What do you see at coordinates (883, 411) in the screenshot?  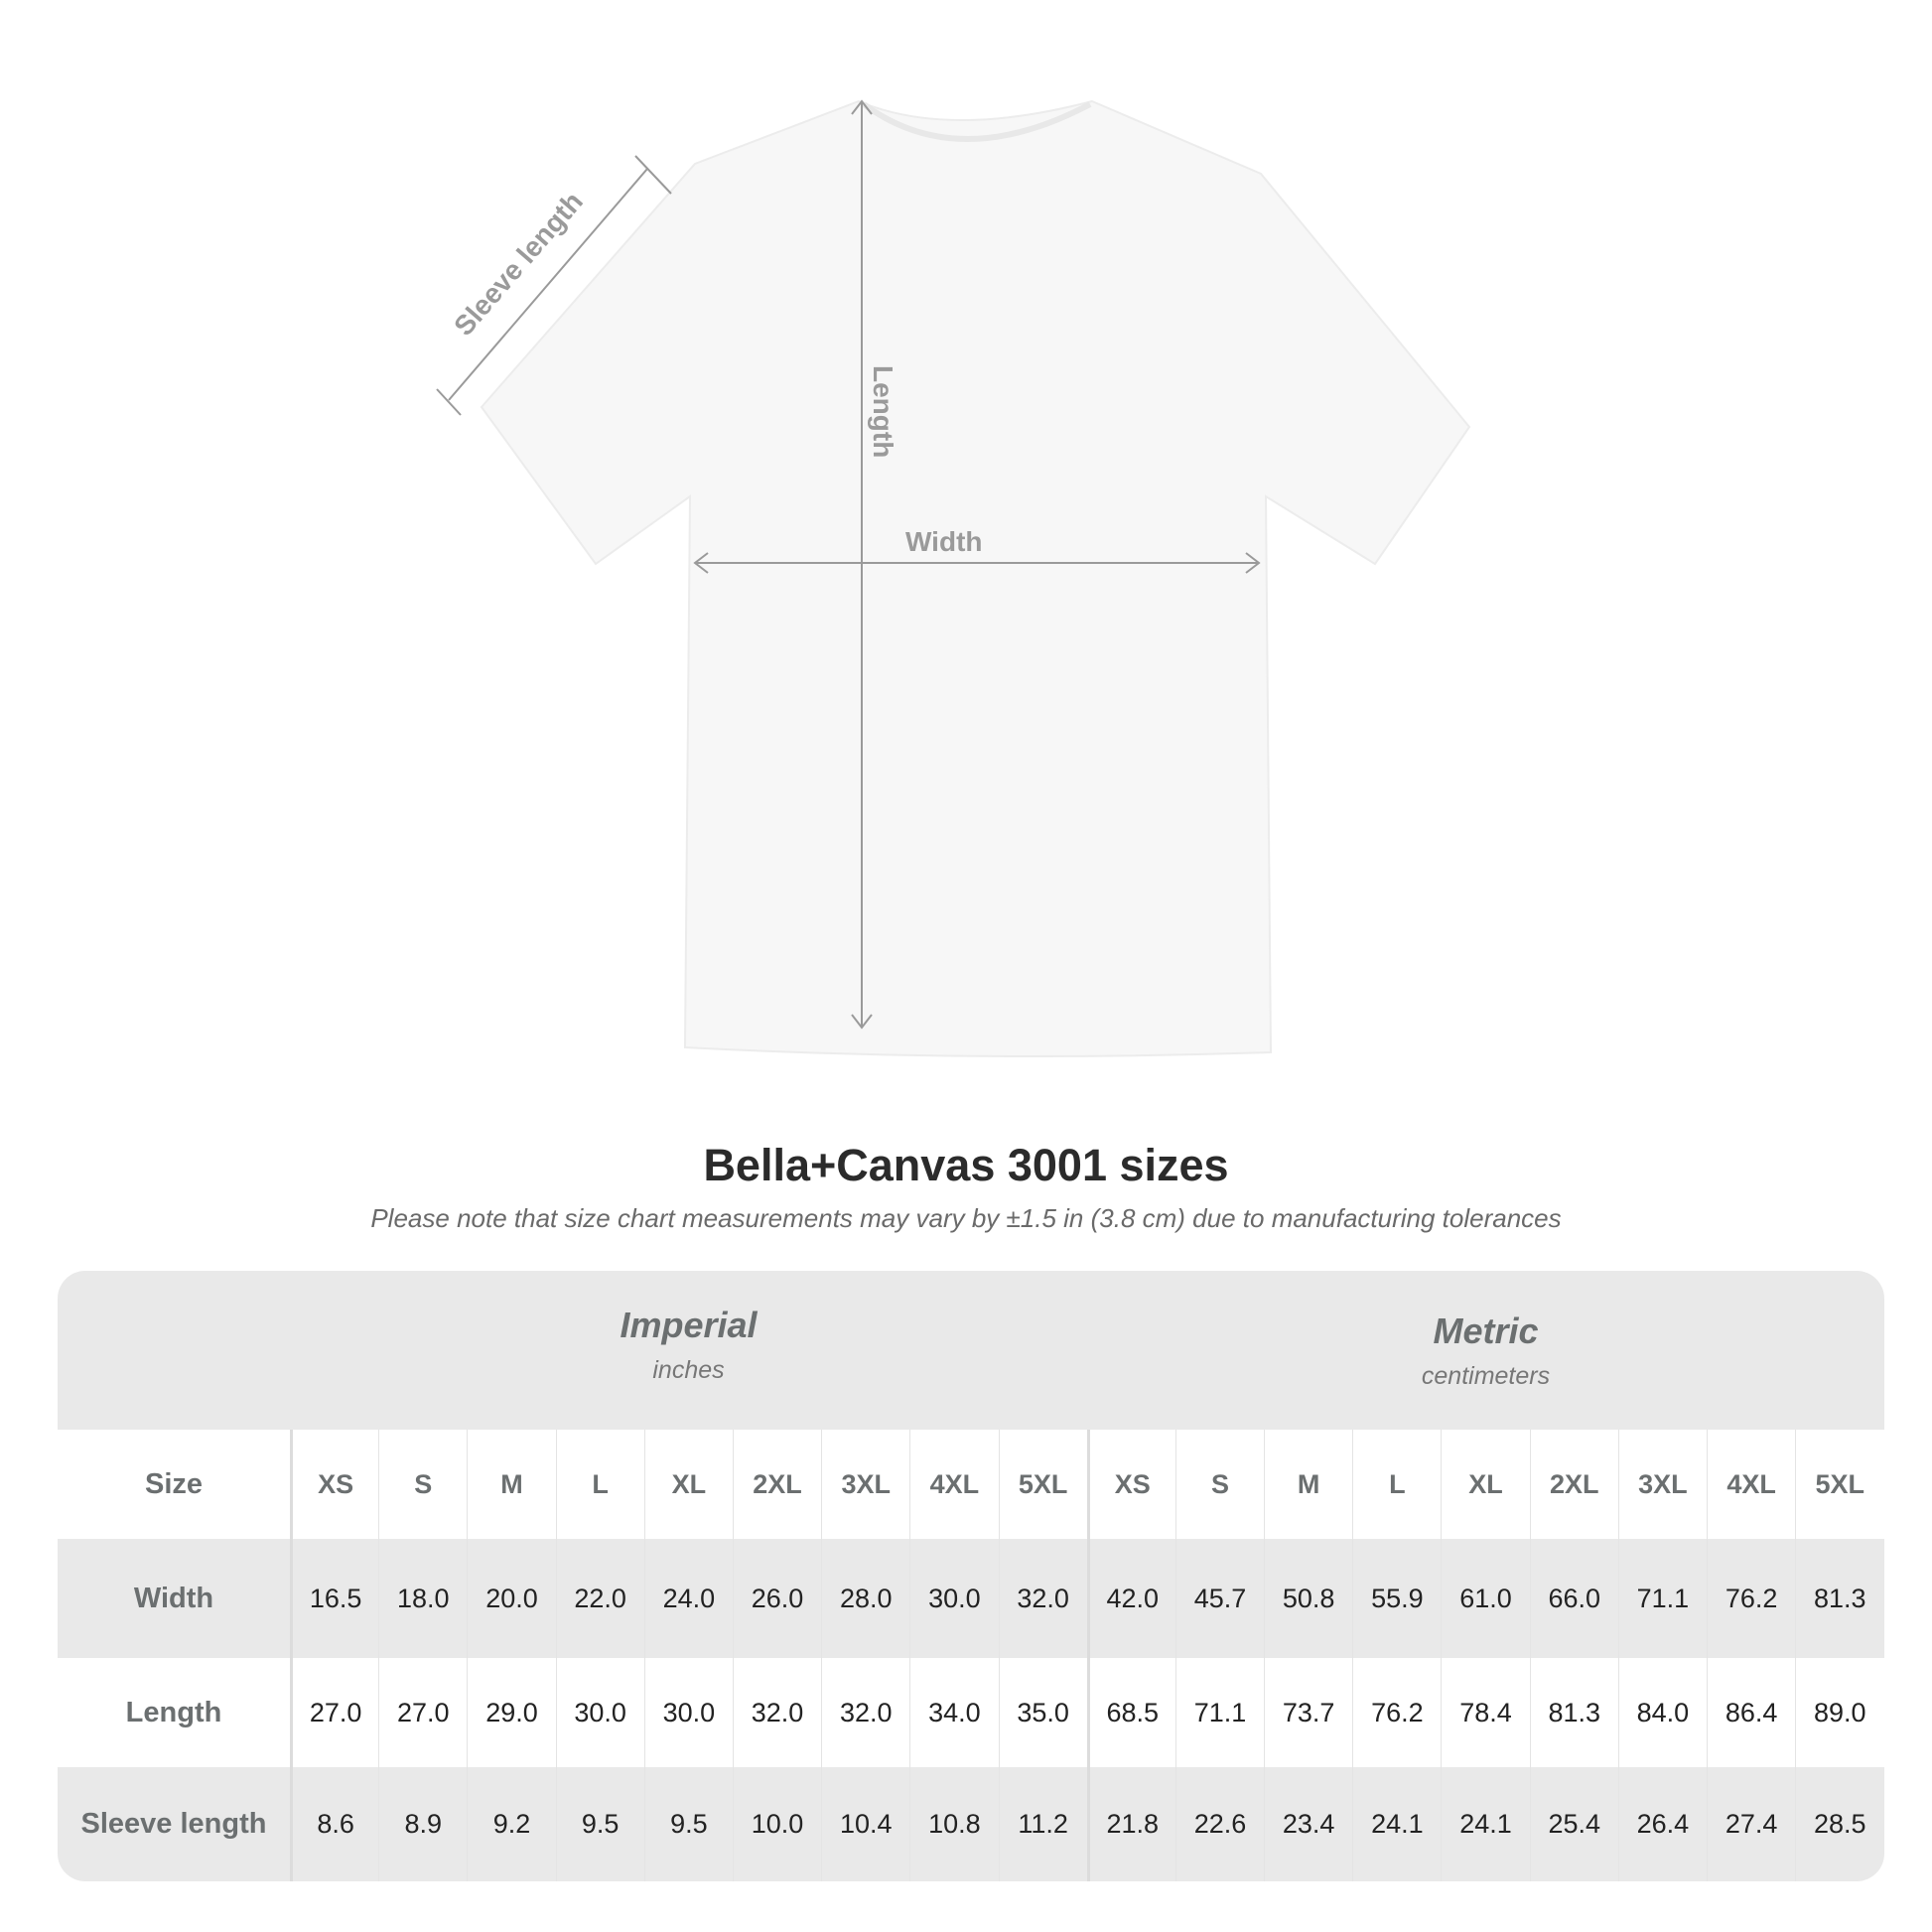 I see `length-label: Length` at bounding box center [883, 411].